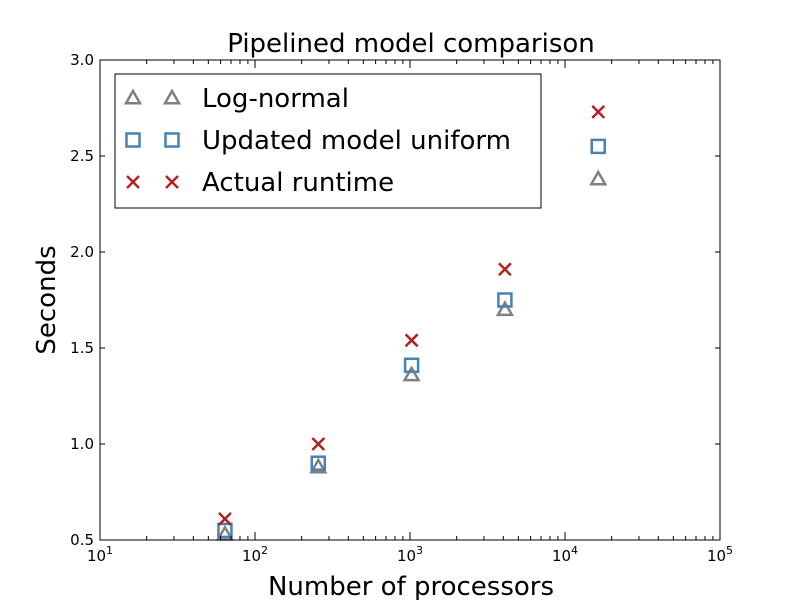 This screenshot has width=800, height=600. I want to click on y-tick-label: 2.0, so click(82, 252).